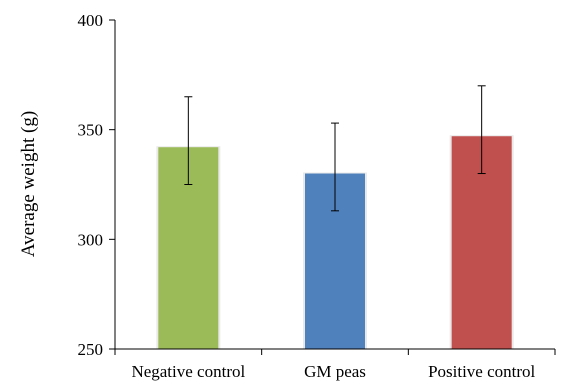 The width and height of the screenshot is (569, 385). I want to click on y-tick-label: 250, so click(91, 349).